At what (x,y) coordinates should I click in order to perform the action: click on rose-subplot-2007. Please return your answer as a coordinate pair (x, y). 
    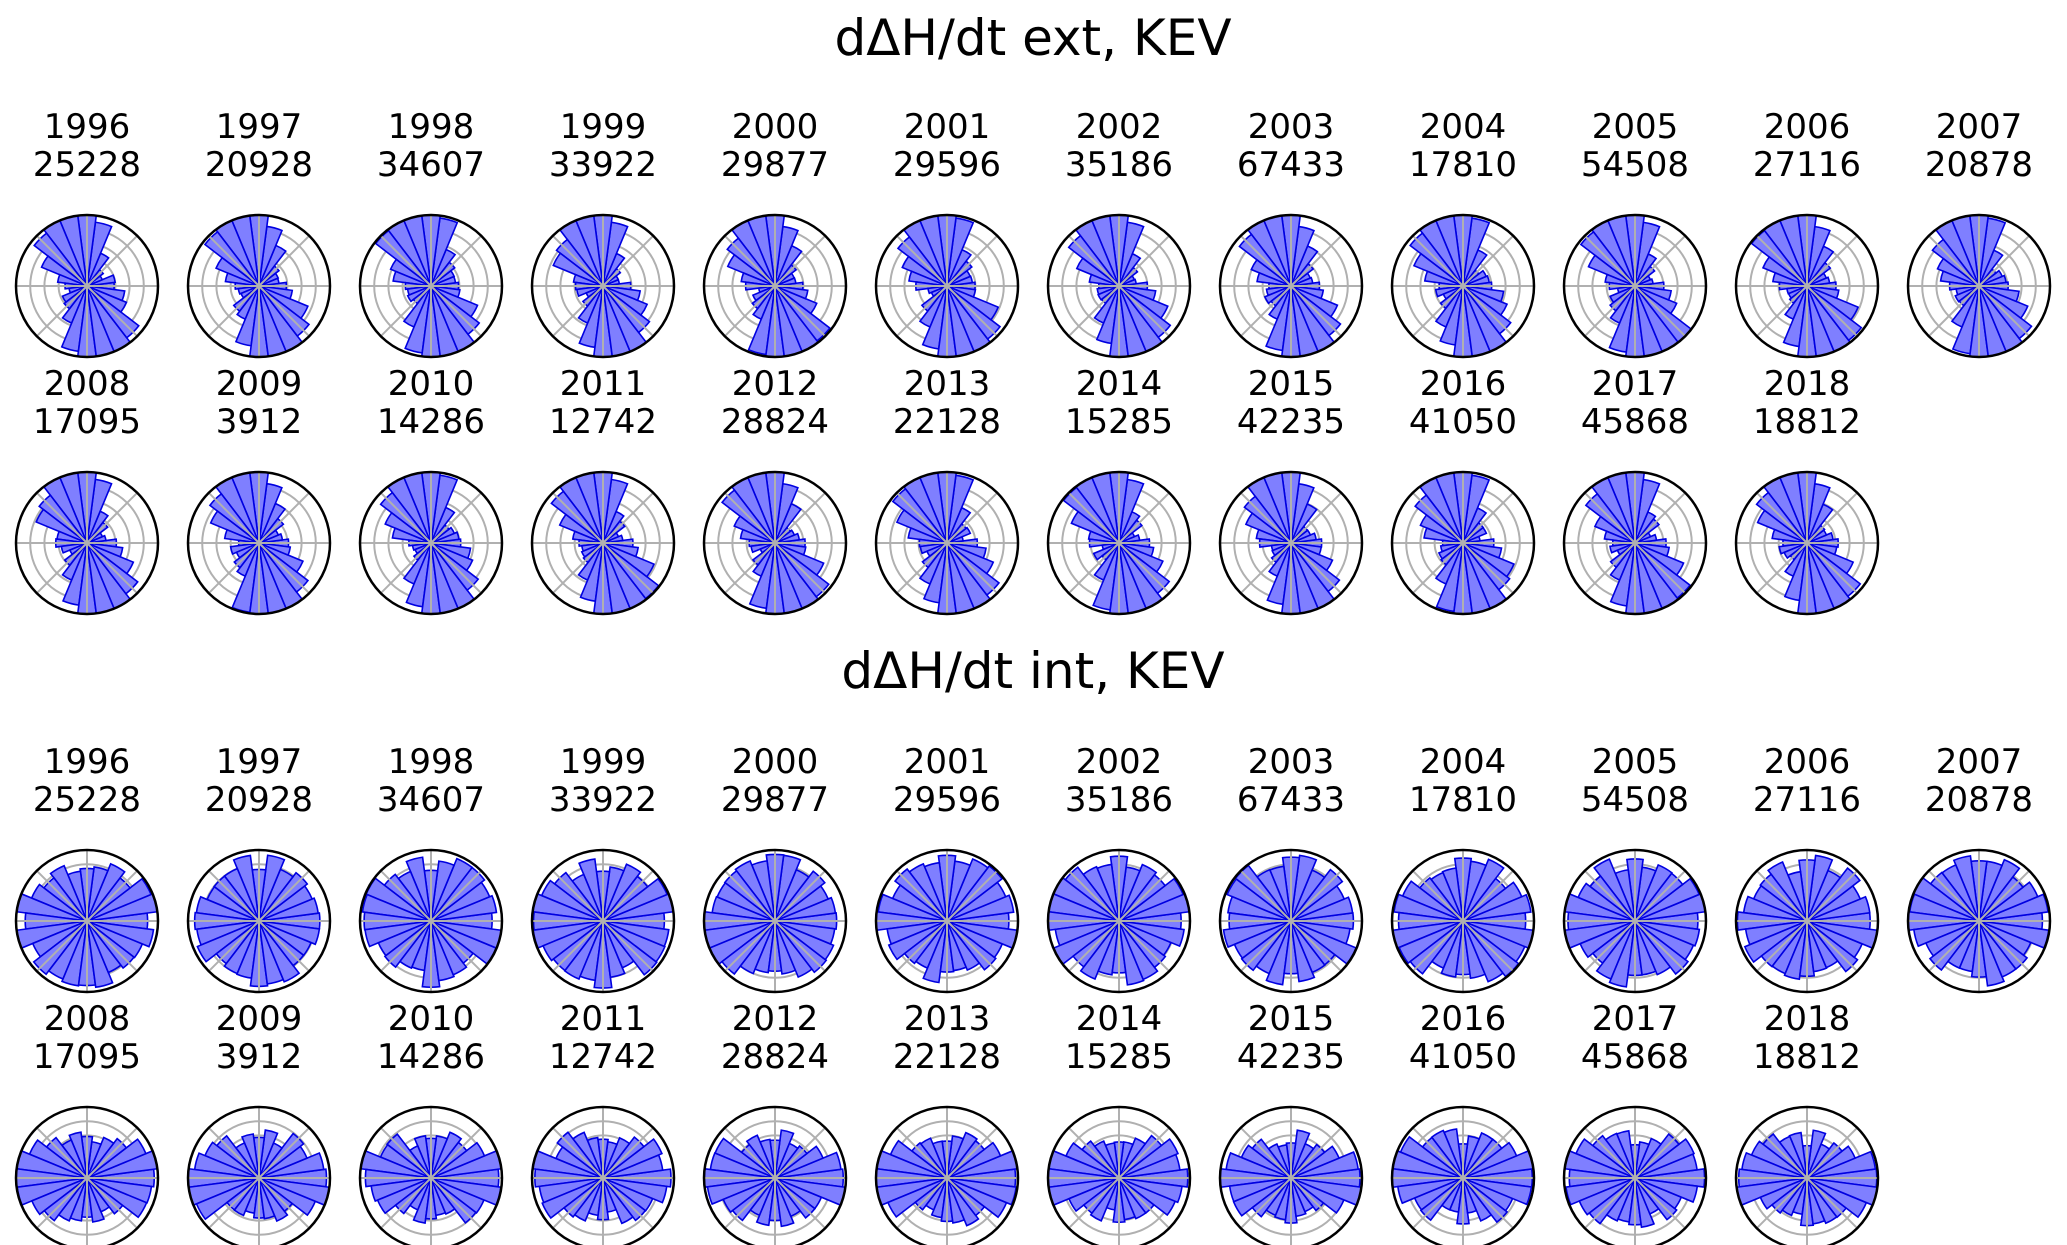
    Looking at the image, I should click on (1979, 921).